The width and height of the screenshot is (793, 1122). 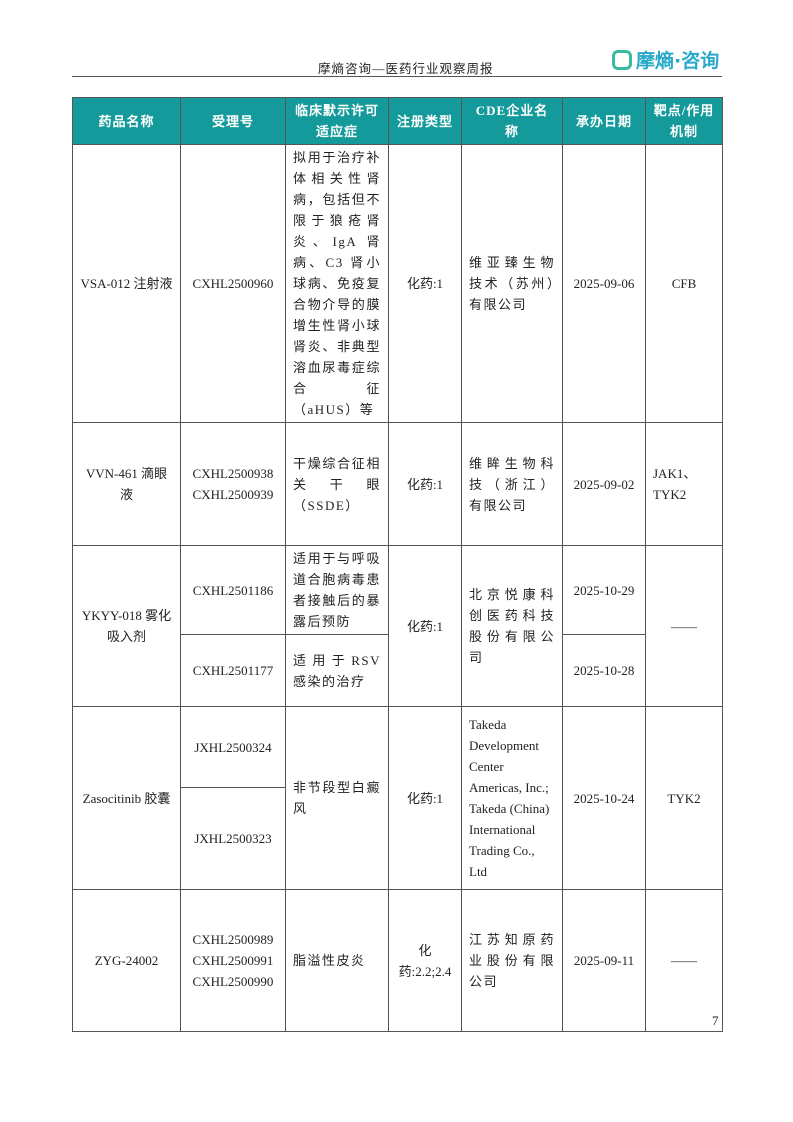 What do you see at coordinates (337, 590) in the screenshot?
I see `indication: 适用于与呼吸道合胞病毒患者接触后的暴露后预防` at bounding box center [337, 590].